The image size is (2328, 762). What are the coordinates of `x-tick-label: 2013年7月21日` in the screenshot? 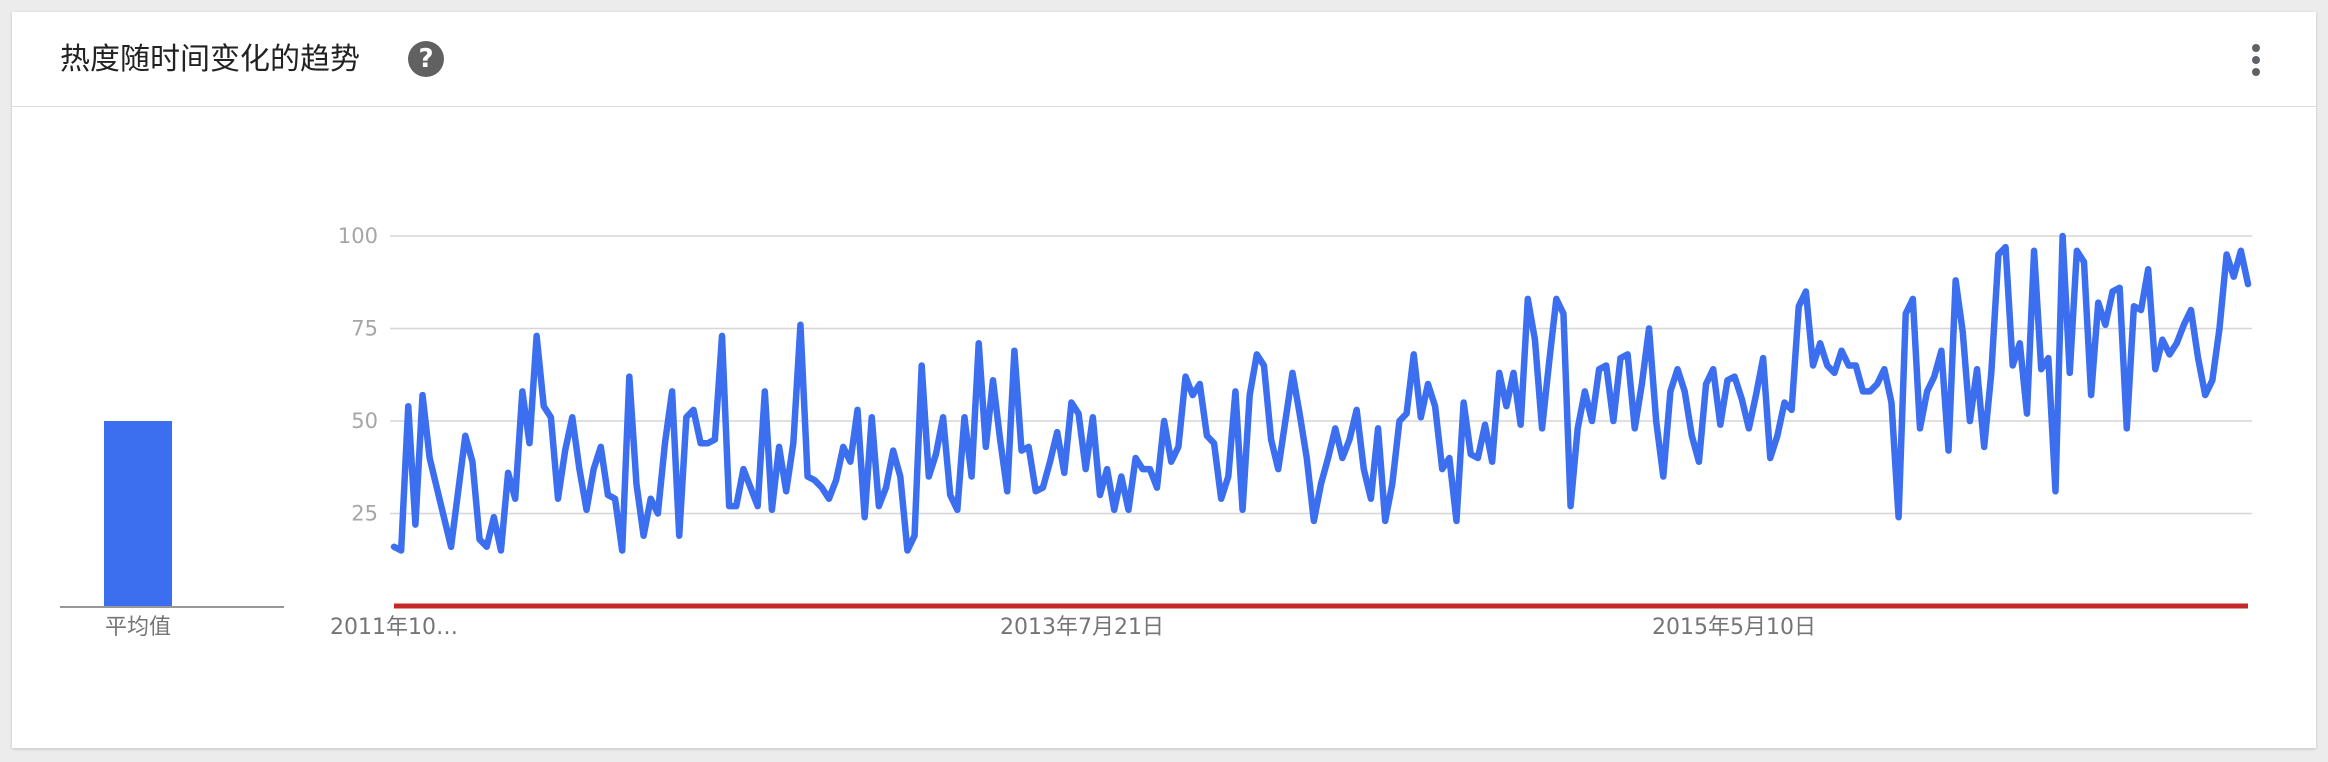 It's located at (1082, 627).